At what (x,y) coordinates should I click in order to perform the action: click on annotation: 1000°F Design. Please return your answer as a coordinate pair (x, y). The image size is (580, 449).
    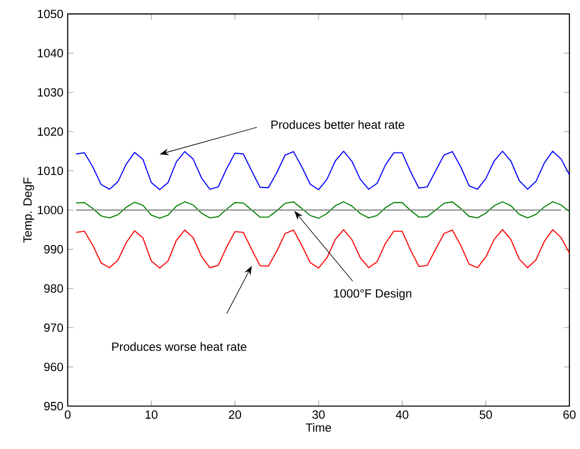
    Looking at the image, I should click on (373, 294).